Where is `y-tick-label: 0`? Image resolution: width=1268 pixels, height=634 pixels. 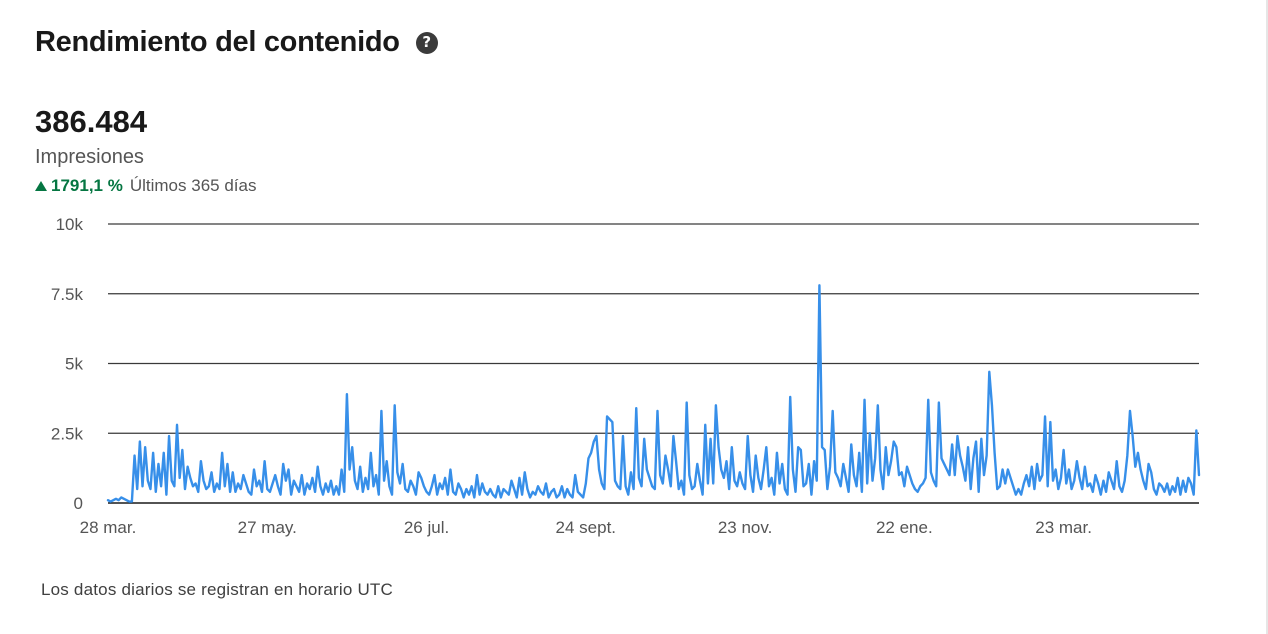 y-tick-label: 0 is located at coordinates (78, 503).